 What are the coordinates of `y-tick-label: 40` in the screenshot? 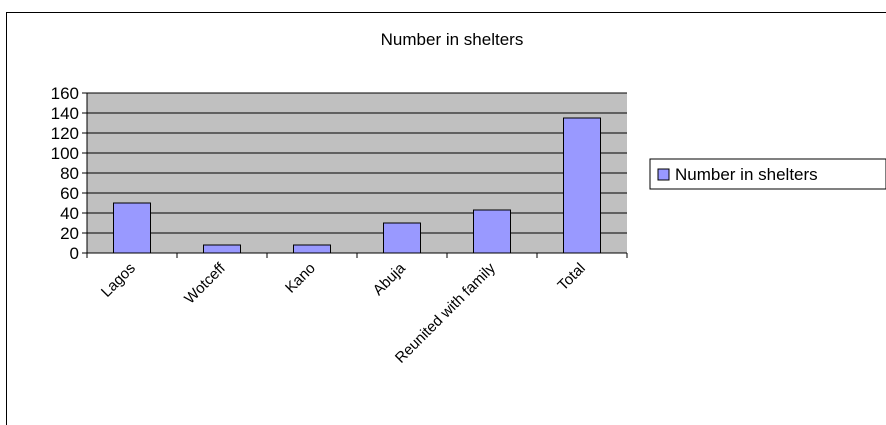 It's located at (69, 213).